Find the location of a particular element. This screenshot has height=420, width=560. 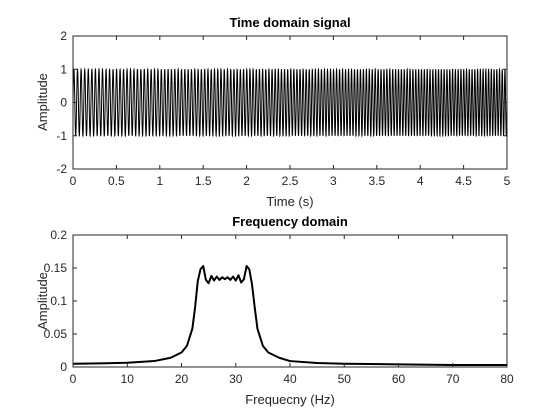

time-domain-signal-line is located at coordinates (290, 102).